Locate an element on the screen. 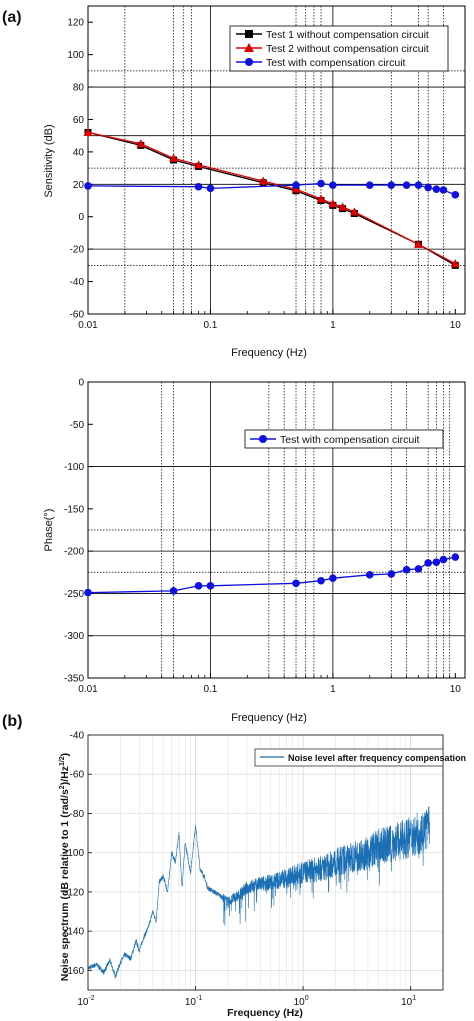  y-tick-label: -350 is located at coordinates (74, 679).